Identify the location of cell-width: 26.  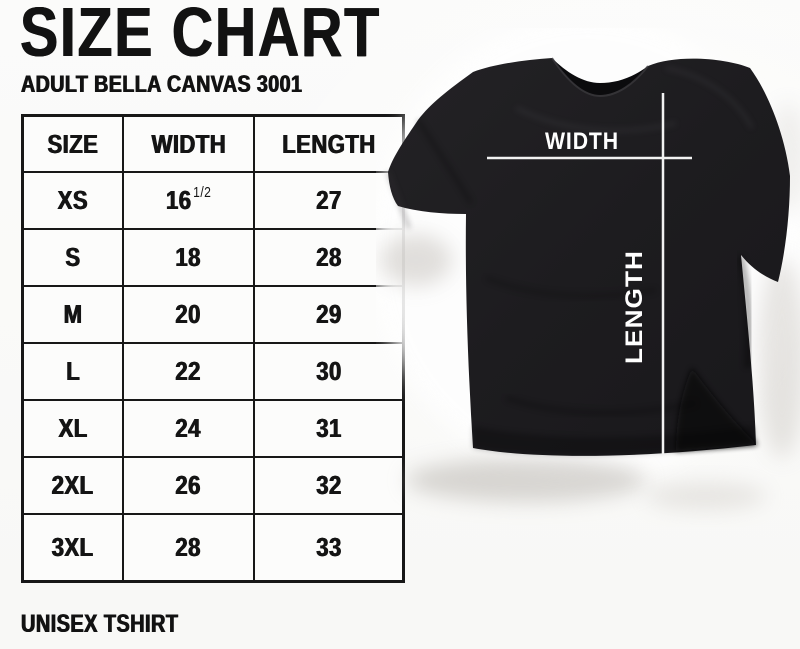
(188, 485).